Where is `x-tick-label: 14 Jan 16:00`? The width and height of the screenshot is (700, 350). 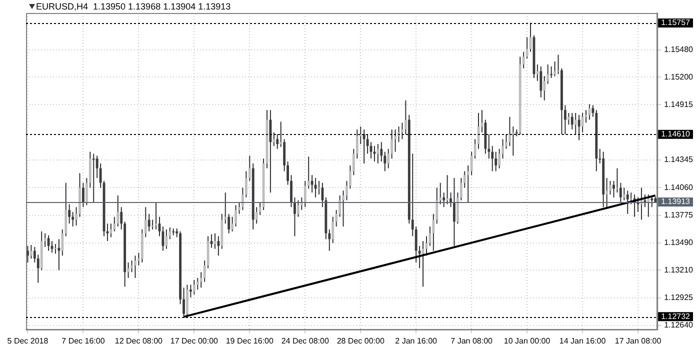 x-tick-label: 14 Jan 16:00 is located at coordinates (582, 341).